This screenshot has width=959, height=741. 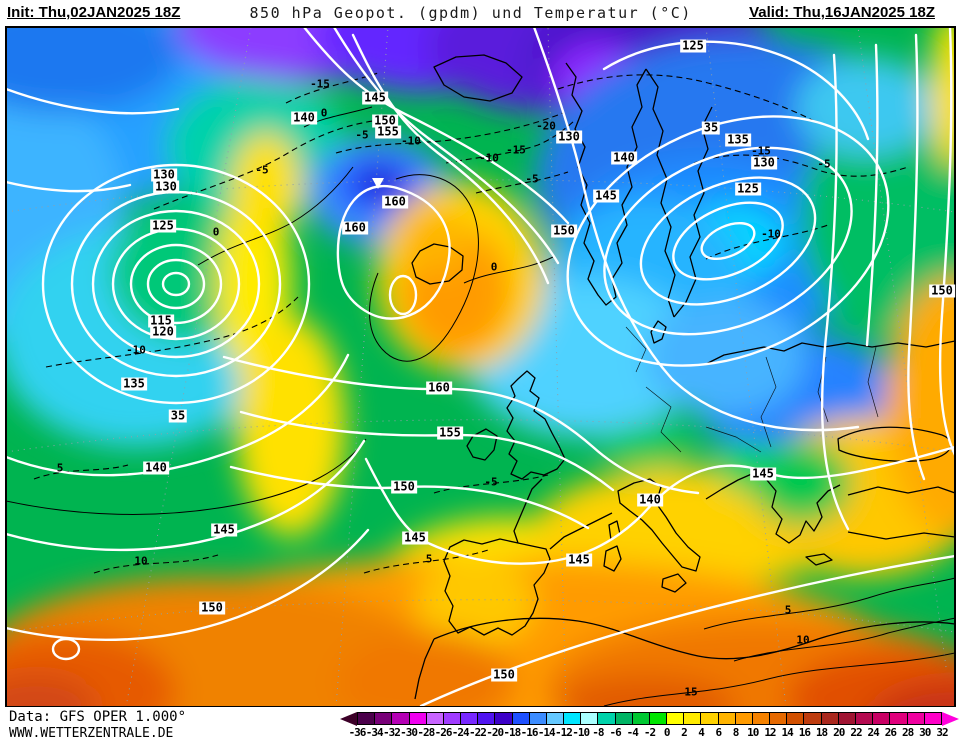 I want to click on colorbar-tick: -6, so click(x=615, y=732).